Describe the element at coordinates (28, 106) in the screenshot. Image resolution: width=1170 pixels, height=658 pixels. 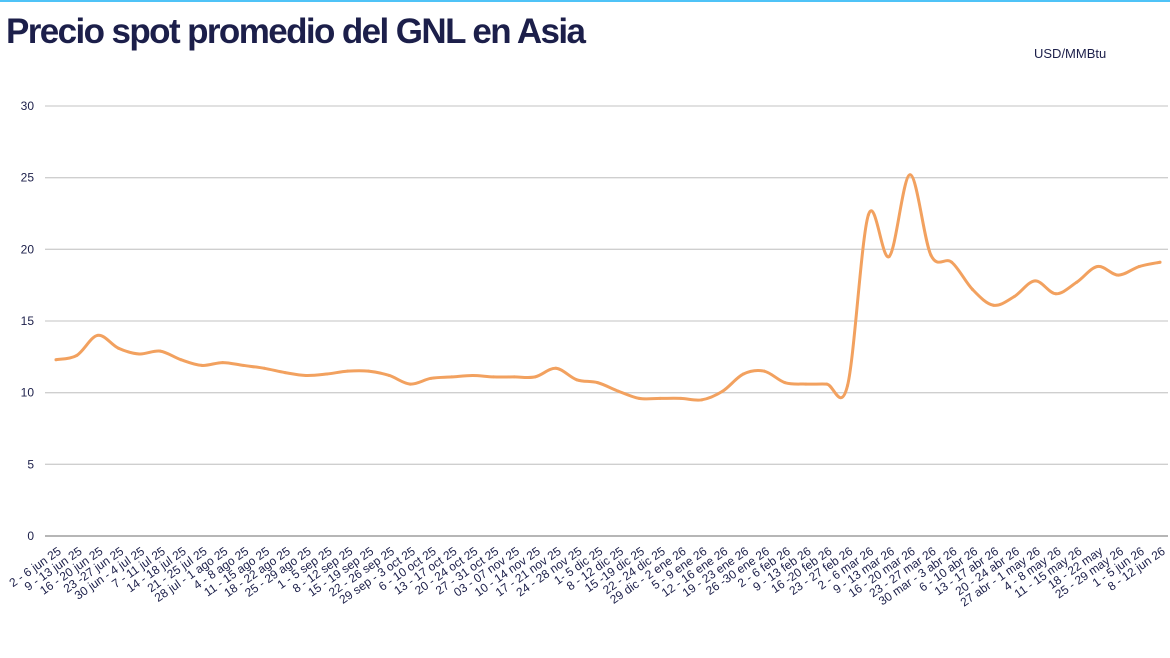
I see `y-tick-label: 30` at that location.